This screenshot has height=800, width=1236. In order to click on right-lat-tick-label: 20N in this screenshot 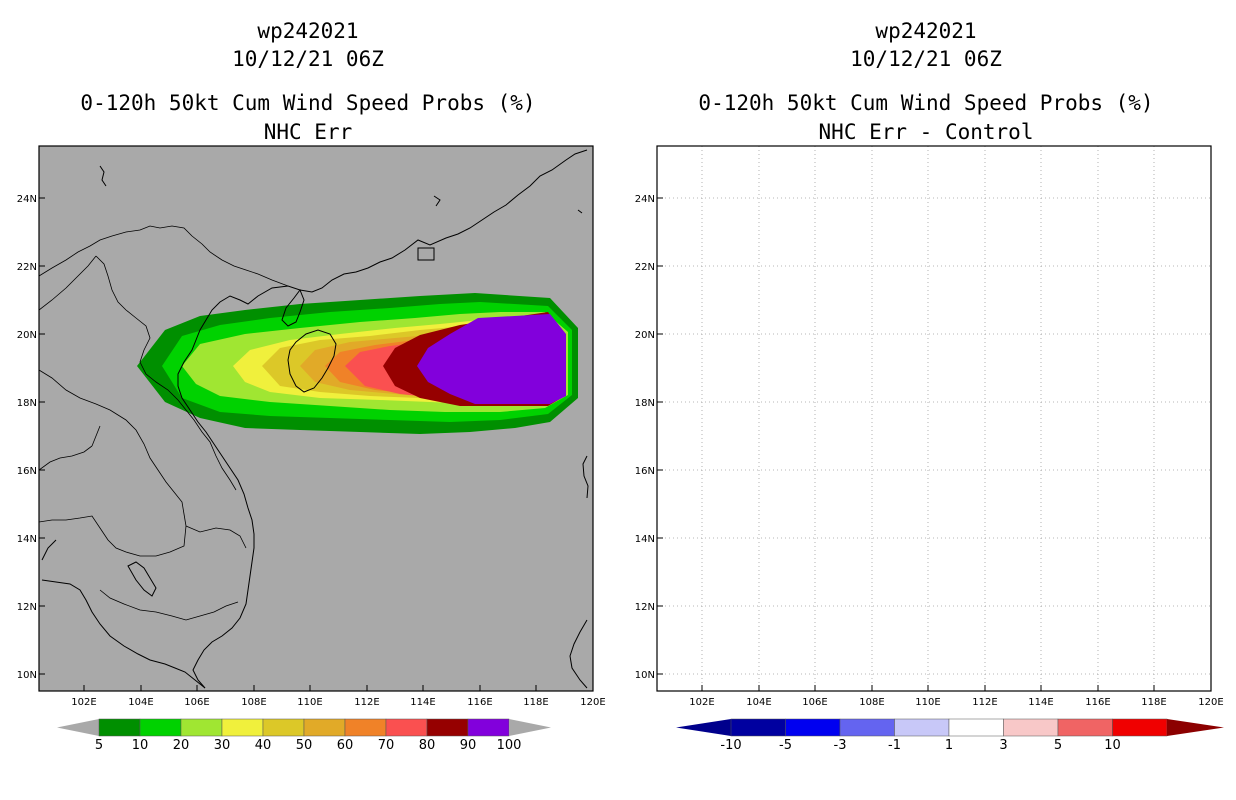, I will do `click(645, 335)`.